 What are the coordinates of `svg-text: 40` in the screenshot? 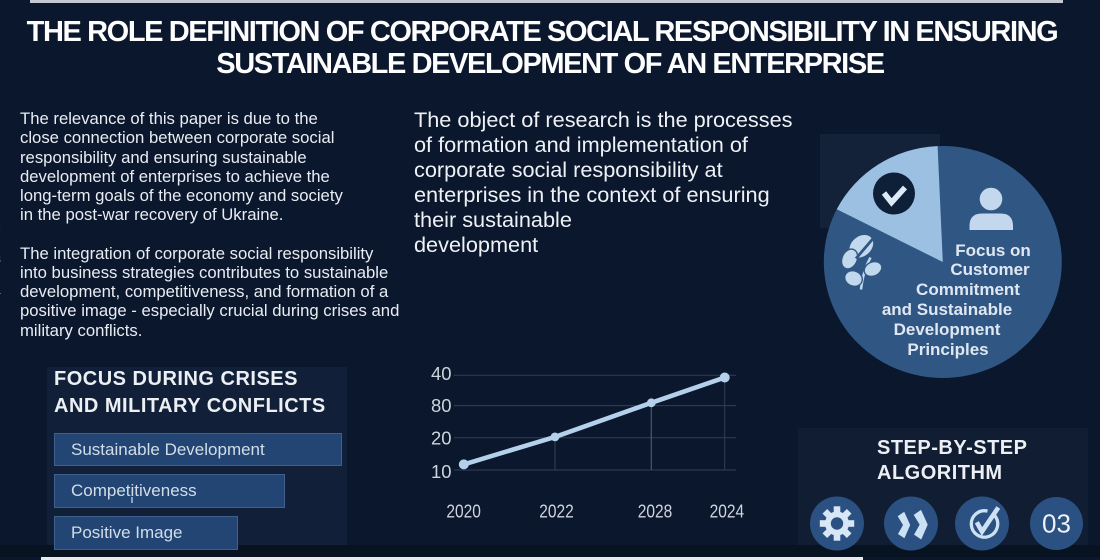 It's located at (441, 373).